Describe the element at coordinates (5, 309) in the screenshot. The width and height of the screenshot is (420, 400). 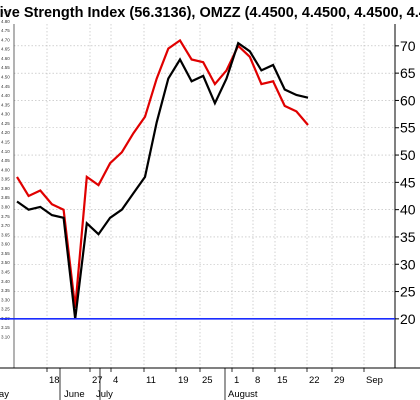
I see `left-tick-label: 3.25` at that location.